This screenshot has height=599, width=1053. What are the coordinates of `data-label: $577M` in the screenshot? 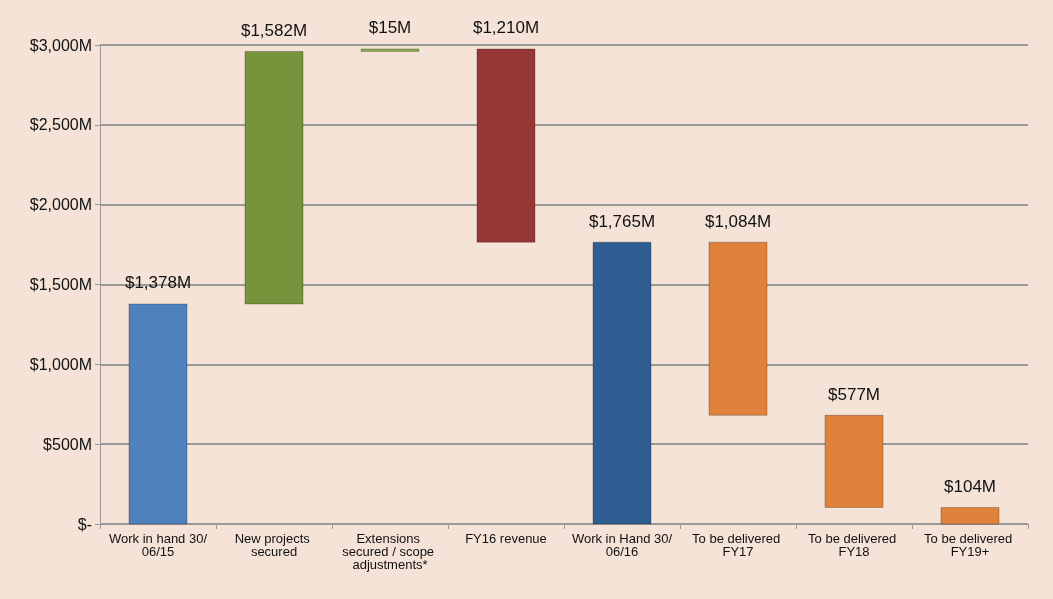 It's located at (854, 394).